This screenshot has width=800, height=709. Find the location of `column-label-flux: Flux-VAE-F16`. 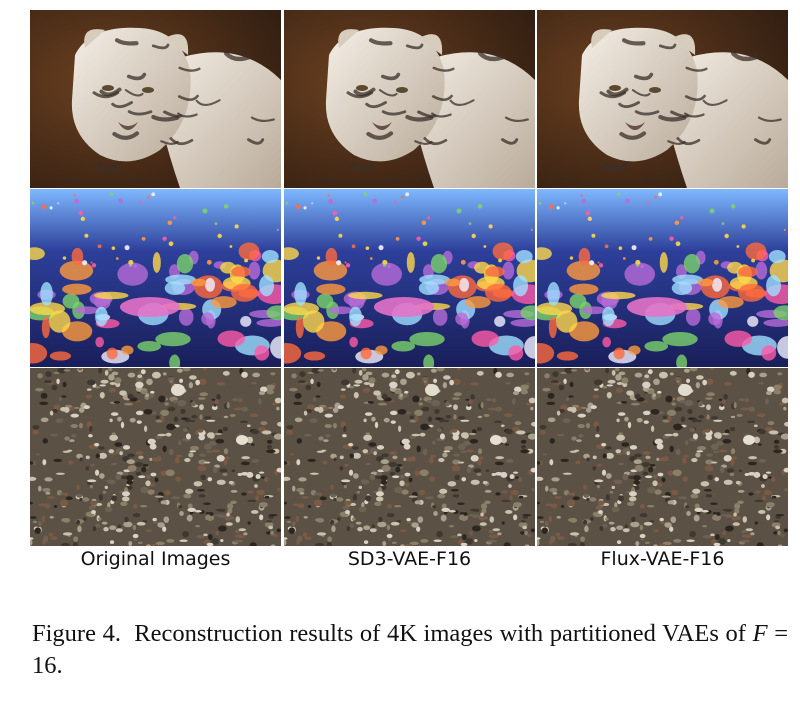

column-label-flux: Flux-VAE-F16 is located at coordinates (662, 559).